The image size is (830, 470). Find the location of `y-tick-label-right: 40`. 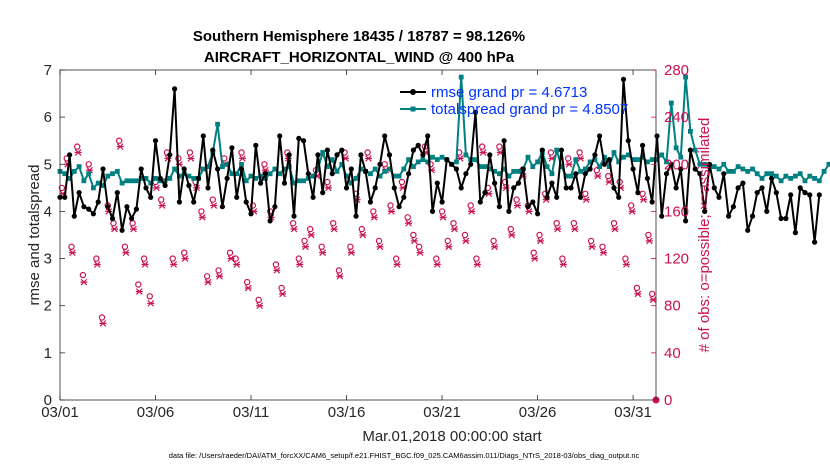

y-tick-label-right: 40 is located at coordinates (672, 353).